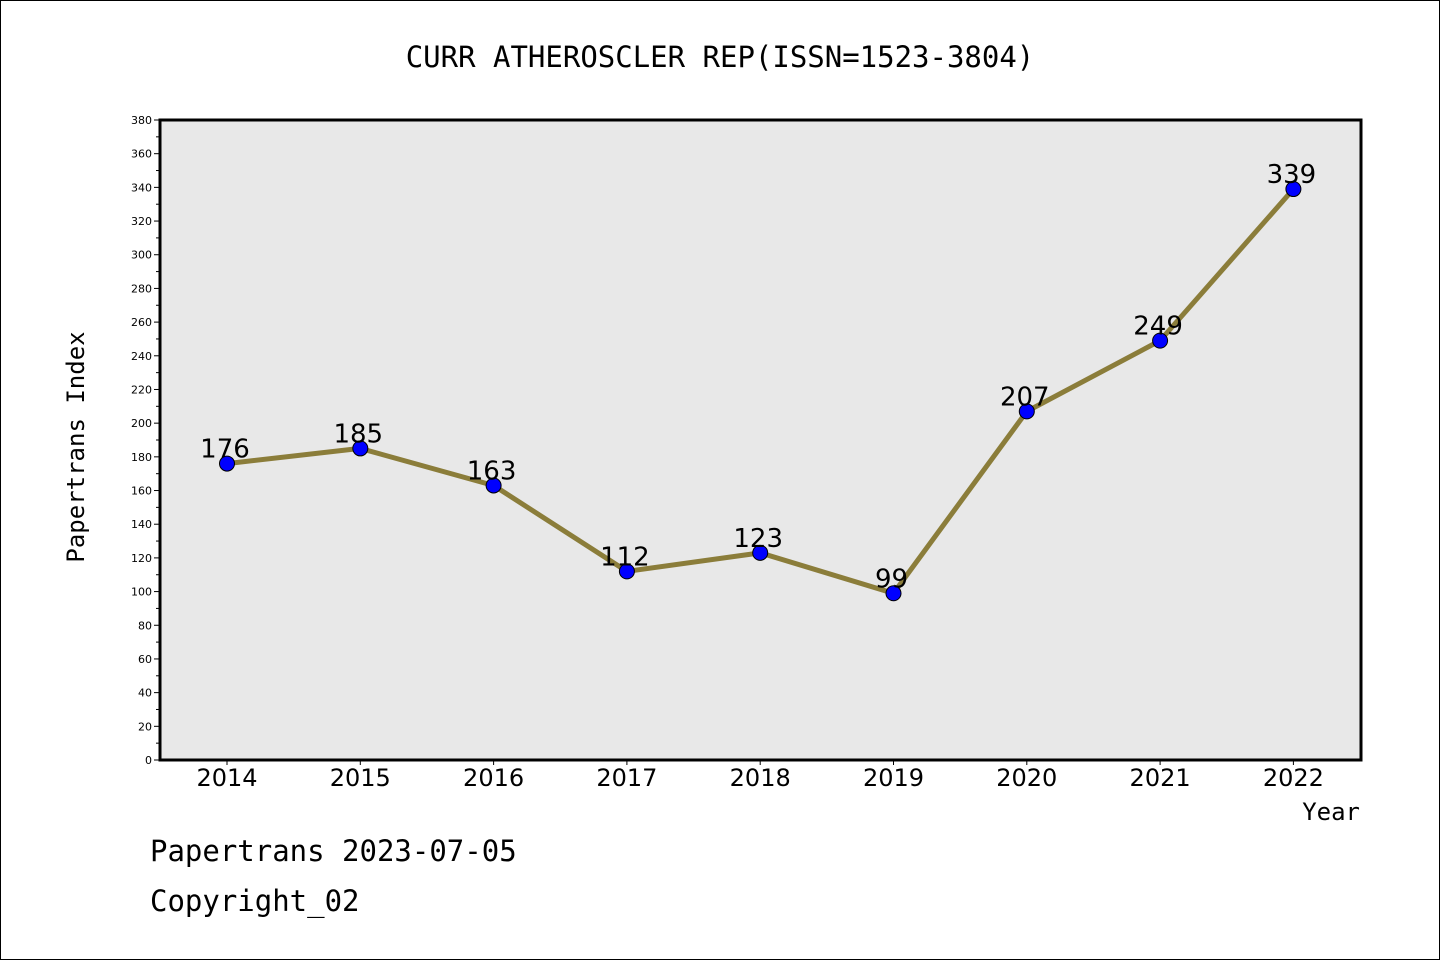 The width and height of the screenshot is (1440, 960). Describe the element at coordinates (145, 659) in the screenshot. I see `y-tick-label: 60` at that location.